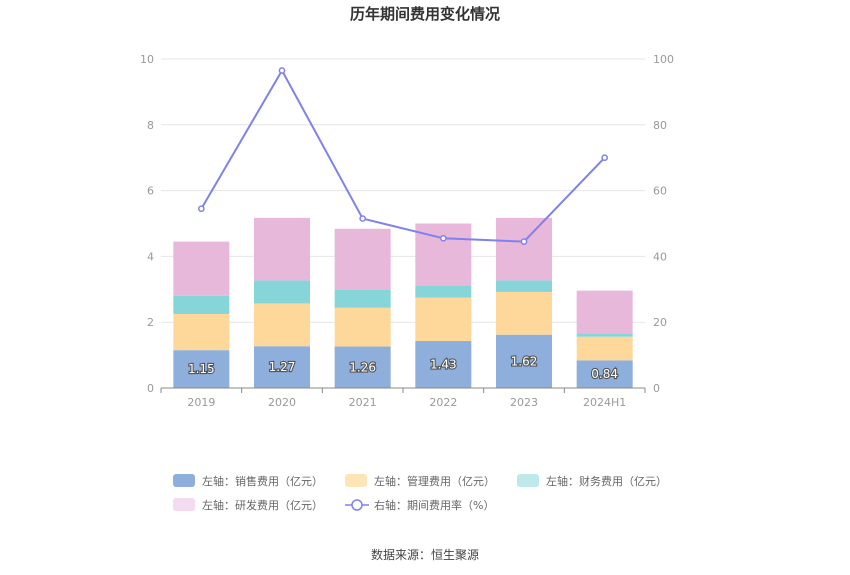 The height and width of the screenshot is (575, 850). What do you see at coordinates (147, 59) in the screenshot?
I see `left-tick-label: 10` at bounding box center [147, 59].